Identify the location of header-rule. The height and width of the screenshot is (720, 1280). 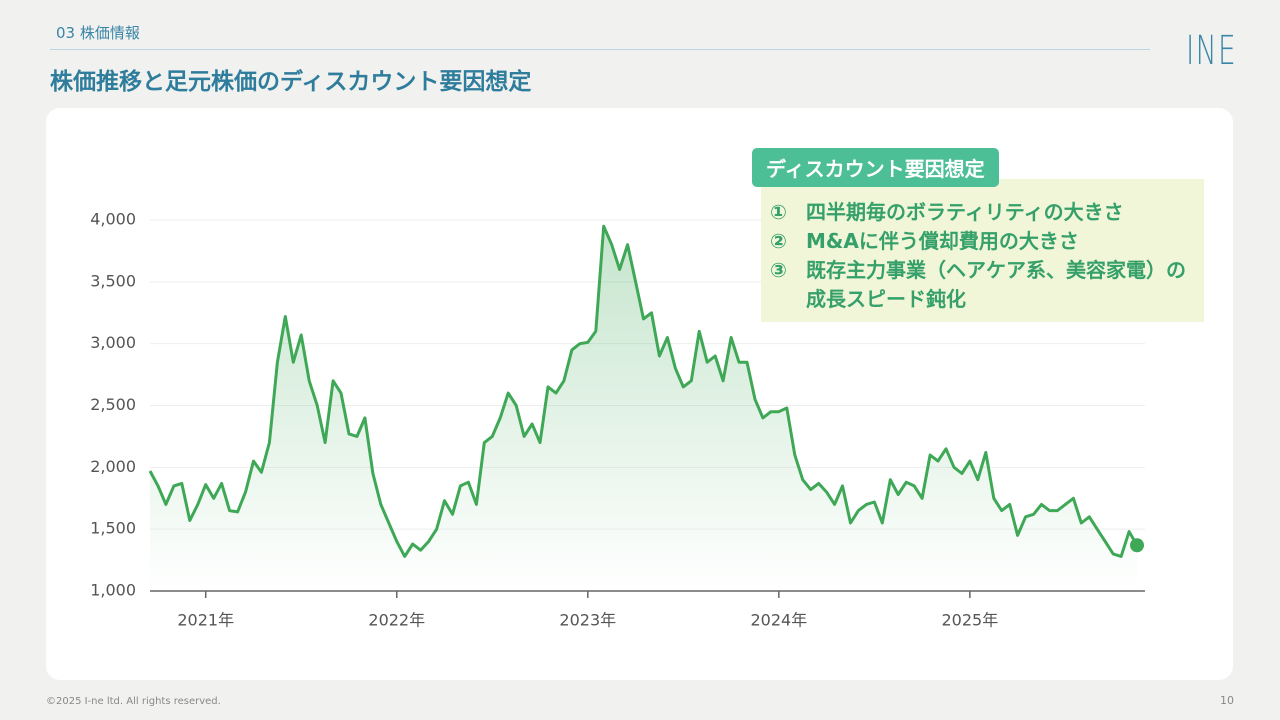
(600, 49).